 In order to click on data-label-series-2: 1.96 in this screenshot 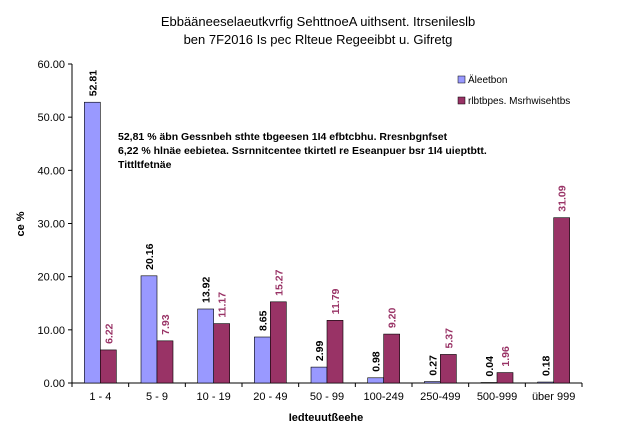, I will do `click(506, 356)`.